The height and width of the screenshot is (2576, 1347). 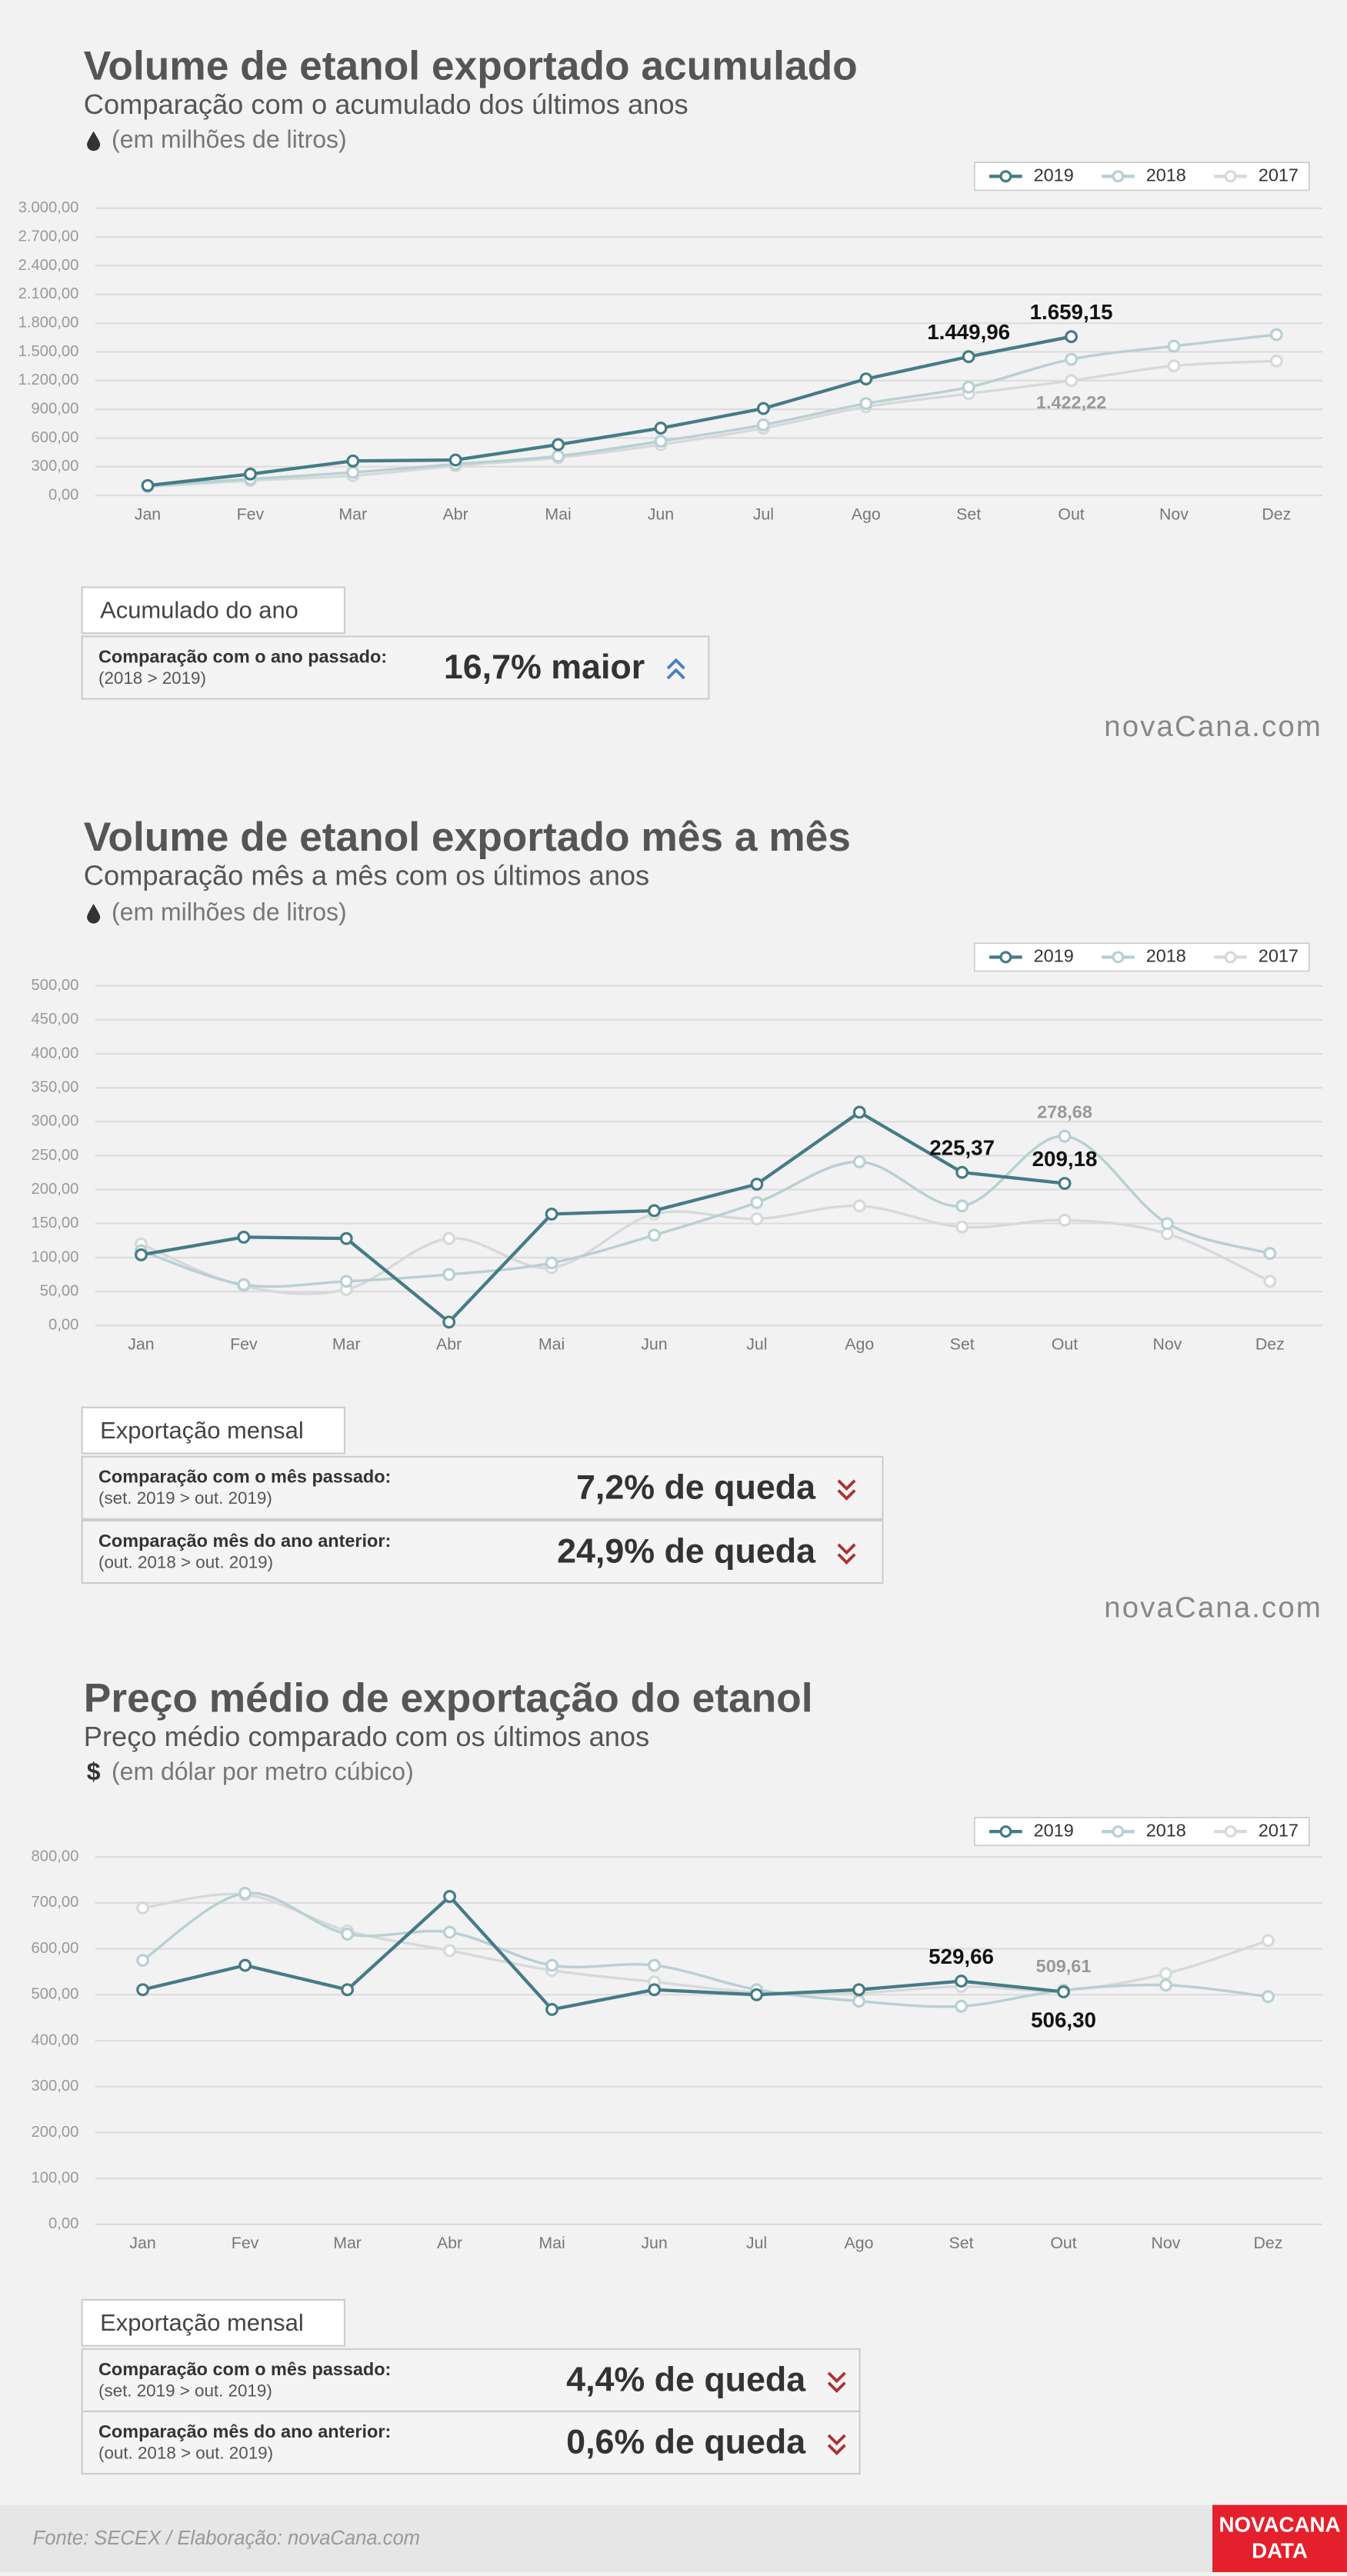 What do you see at coordinates (55, 437) in the screenshot?
I see `y-tick-label: 600,00` at bounding box center [55, 437].